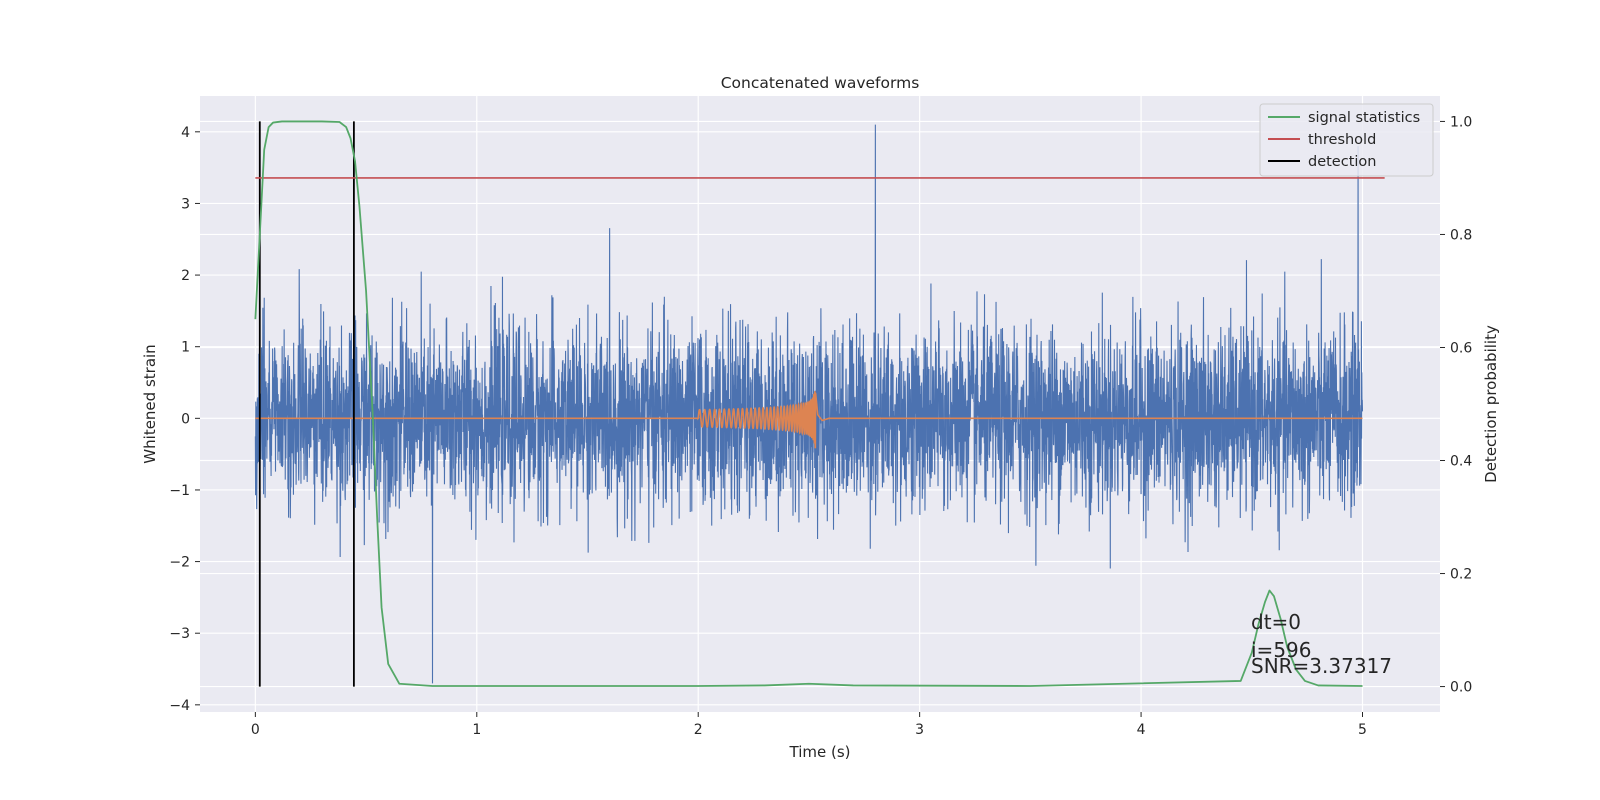  I want to click on y-left-tick-label: 2, so click(185, 276).